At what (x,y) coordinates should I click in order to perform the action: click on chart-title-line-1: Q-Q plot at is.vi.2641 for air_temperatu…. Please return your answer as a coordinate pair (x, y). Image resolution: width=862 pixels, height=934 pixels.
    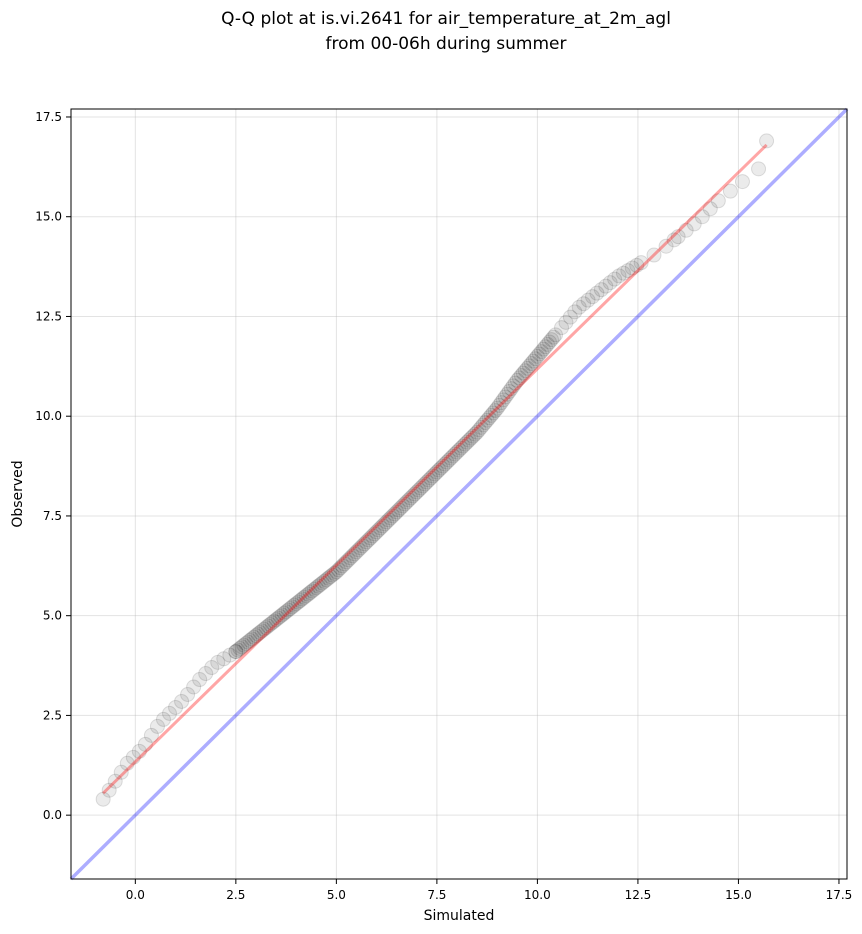
    Looking at the image, I should click on (446, 19).